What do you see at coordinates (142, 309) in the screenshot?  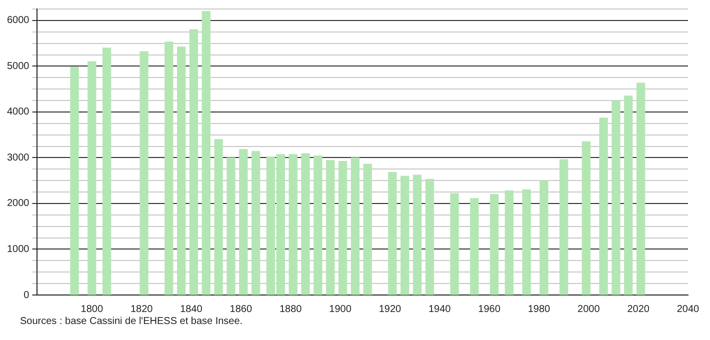 I see `x-tick-label: 1820` at bounding box center [142, 309].